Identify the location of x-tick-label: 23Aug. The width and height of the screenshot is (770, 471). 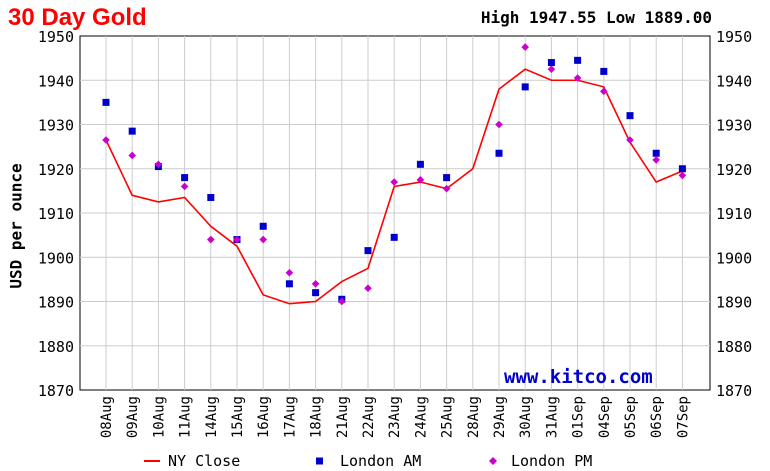
(395, 417).